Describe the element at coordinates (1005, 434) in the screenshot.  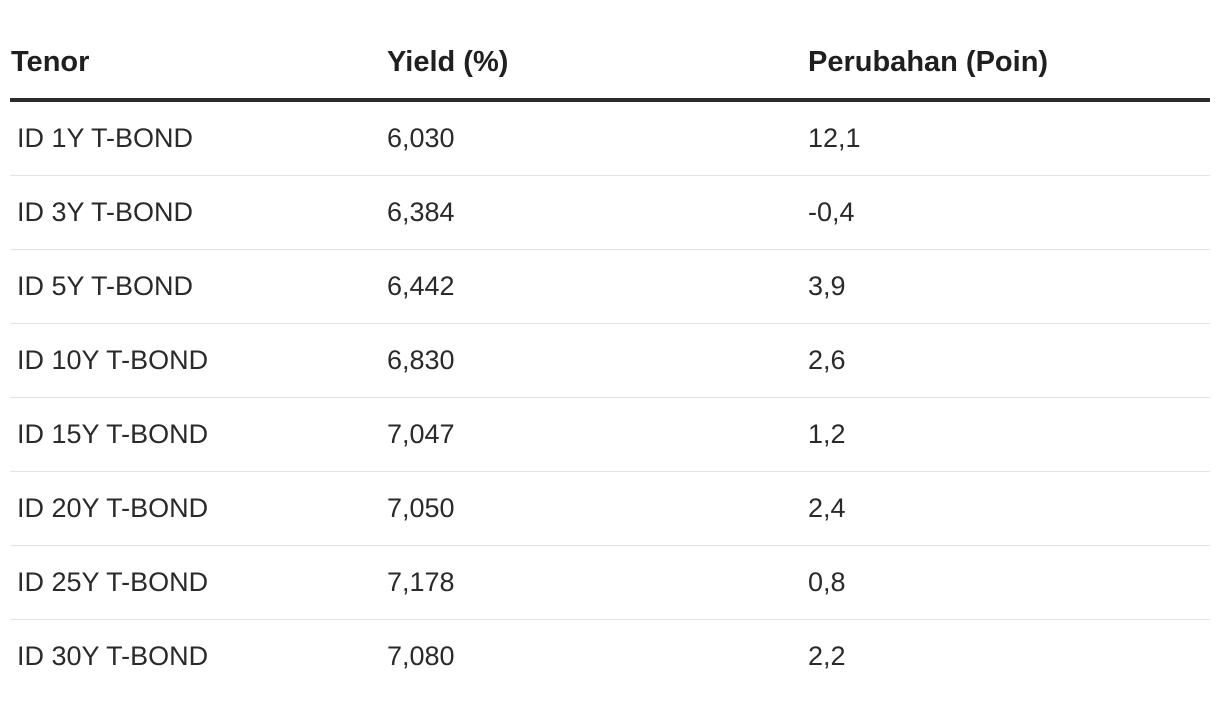
I see `cell-change: 1,2` at that location.